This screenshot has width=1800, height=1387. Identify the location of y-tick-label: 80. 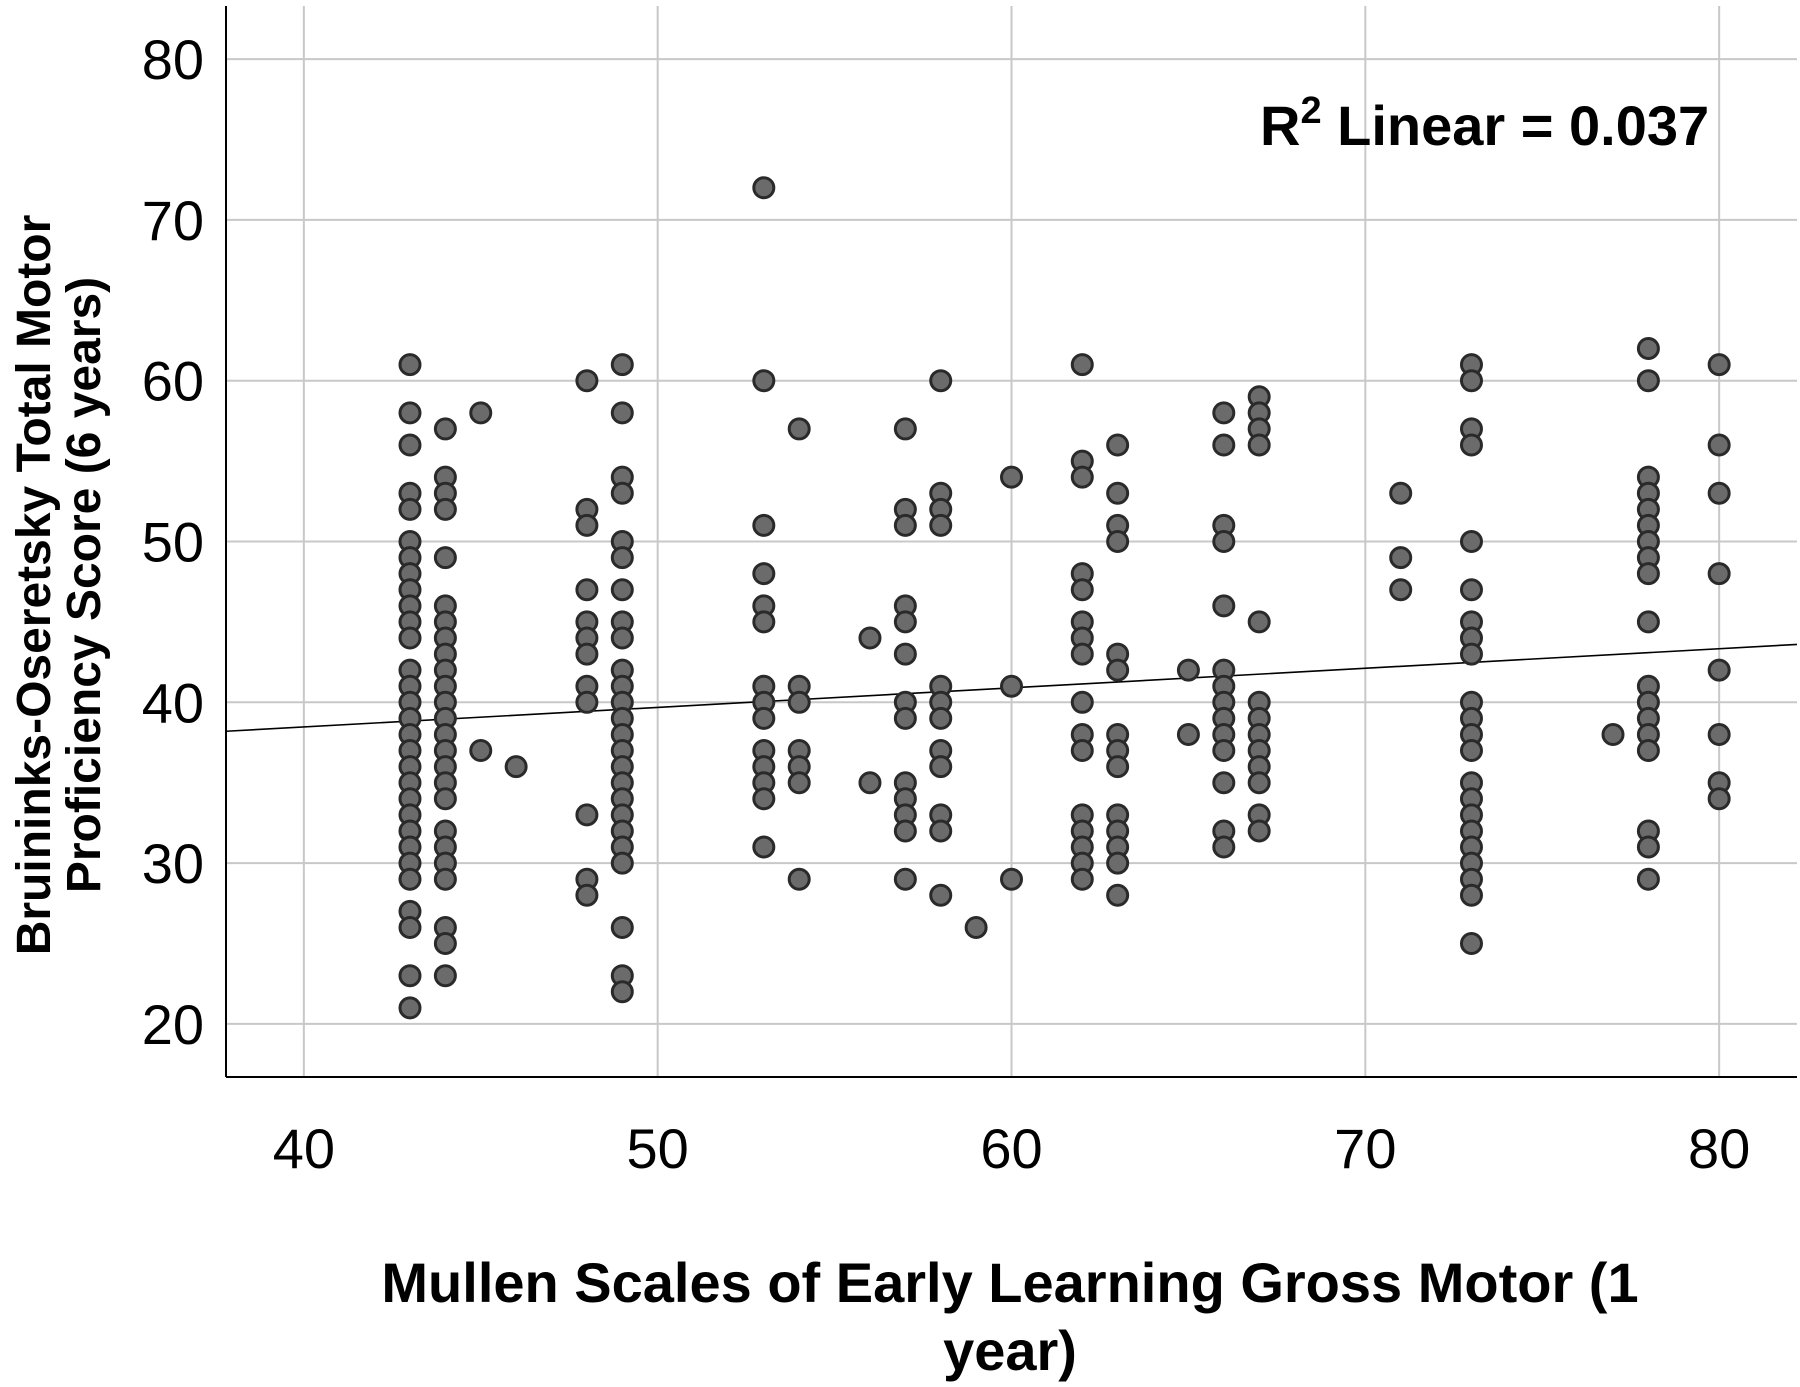
(173, 59).